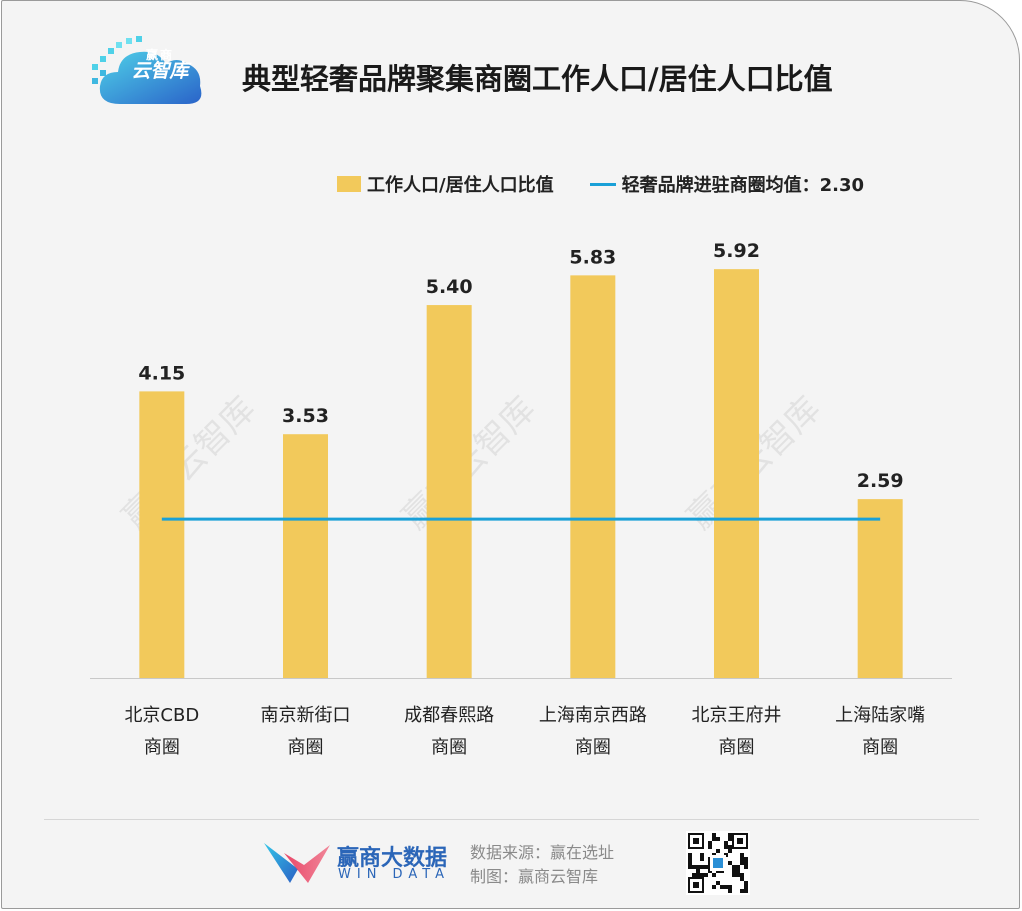 The width and height of the screenshot is (1022, 911). What do you see at coordinates (742, 185) in the screenshot?
I see `legend-line-label: 轻奢品牌进驻商圈均值：2.30` at bounding box center [742, 185].